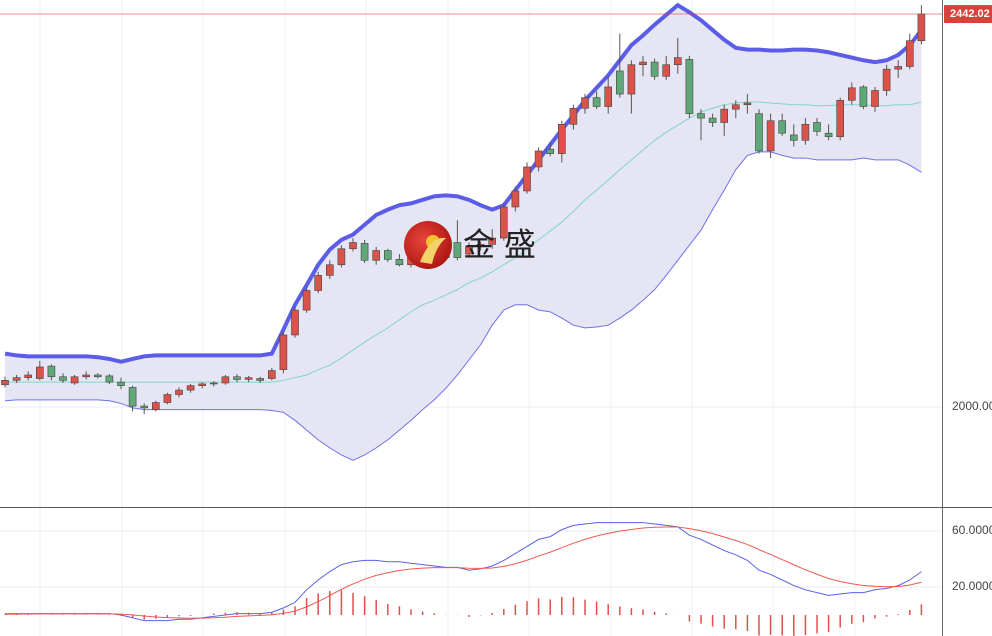  I want to click on last-price-box, so click(968, 14).